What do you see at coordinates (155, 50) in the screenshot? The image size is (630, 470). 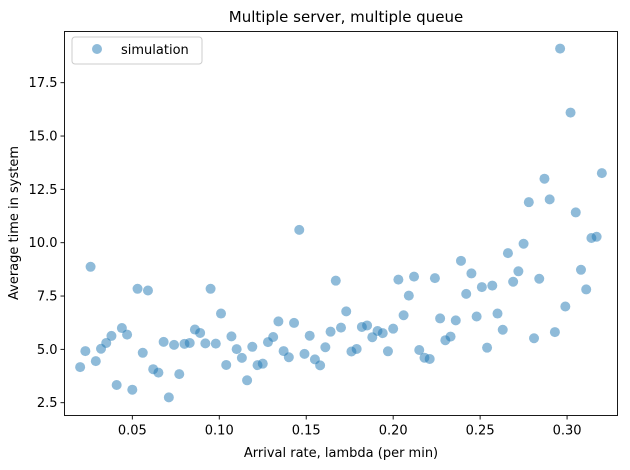 I see `legend-label: simulation` at bounding box center [155, 50].